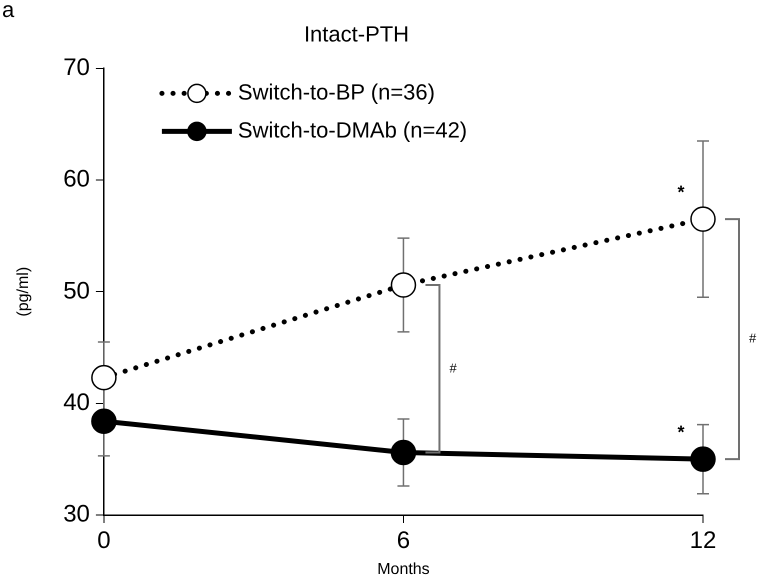  I want to click on x-tick-label: 0, so click(104, 540).